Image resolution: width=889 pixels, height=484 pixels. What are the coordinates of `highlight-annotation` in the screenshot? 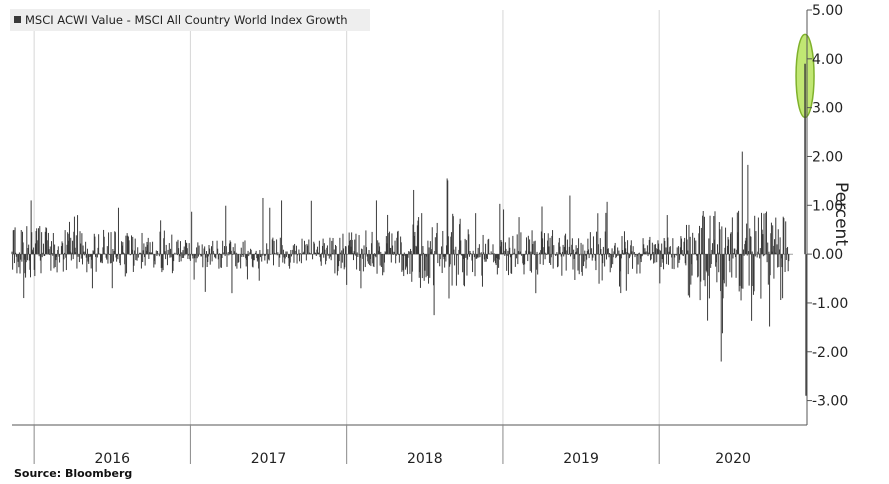 It's located at (805, 144).